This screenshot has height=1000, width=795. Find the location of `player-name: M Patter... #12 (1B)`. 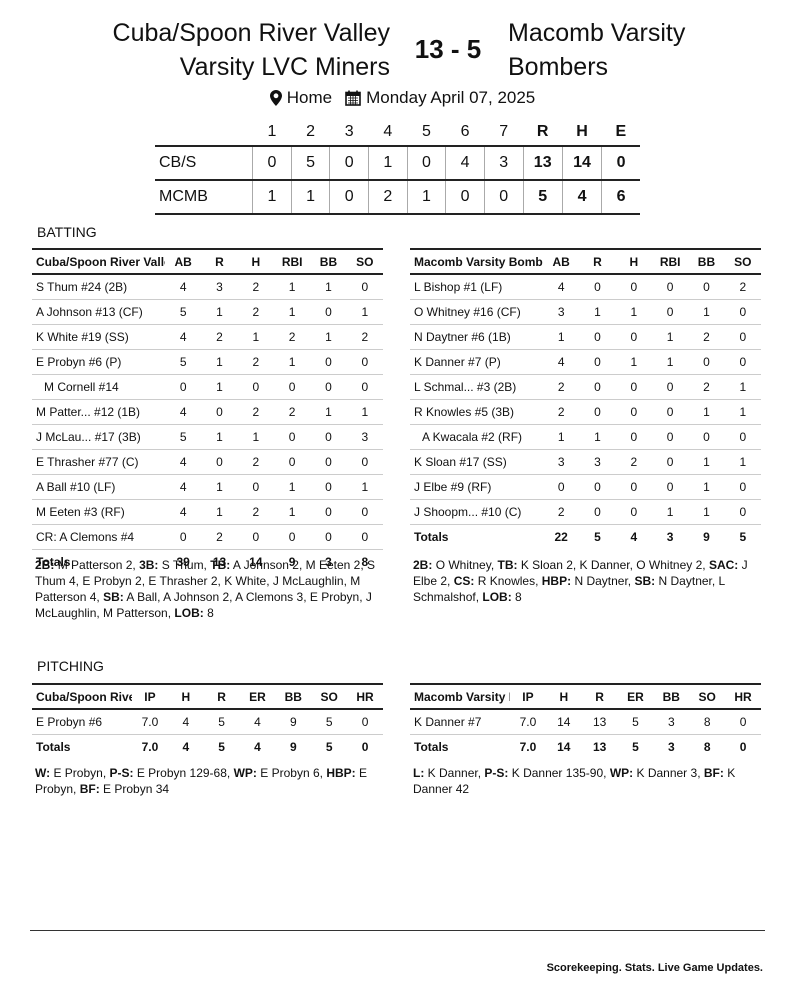

player-name: M Patter... #12 (1B) is located at coordinates (98, 412).